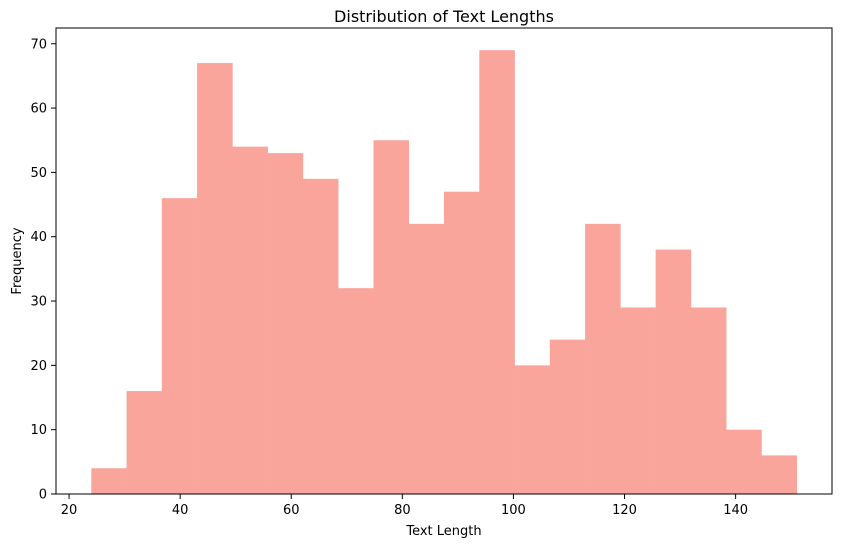 This screenshot has width=841, height=547. What do you see at coordinates (38, 237) in the screenshot?
I see `y-tick-label: 40` at bounding box center [38, 237].